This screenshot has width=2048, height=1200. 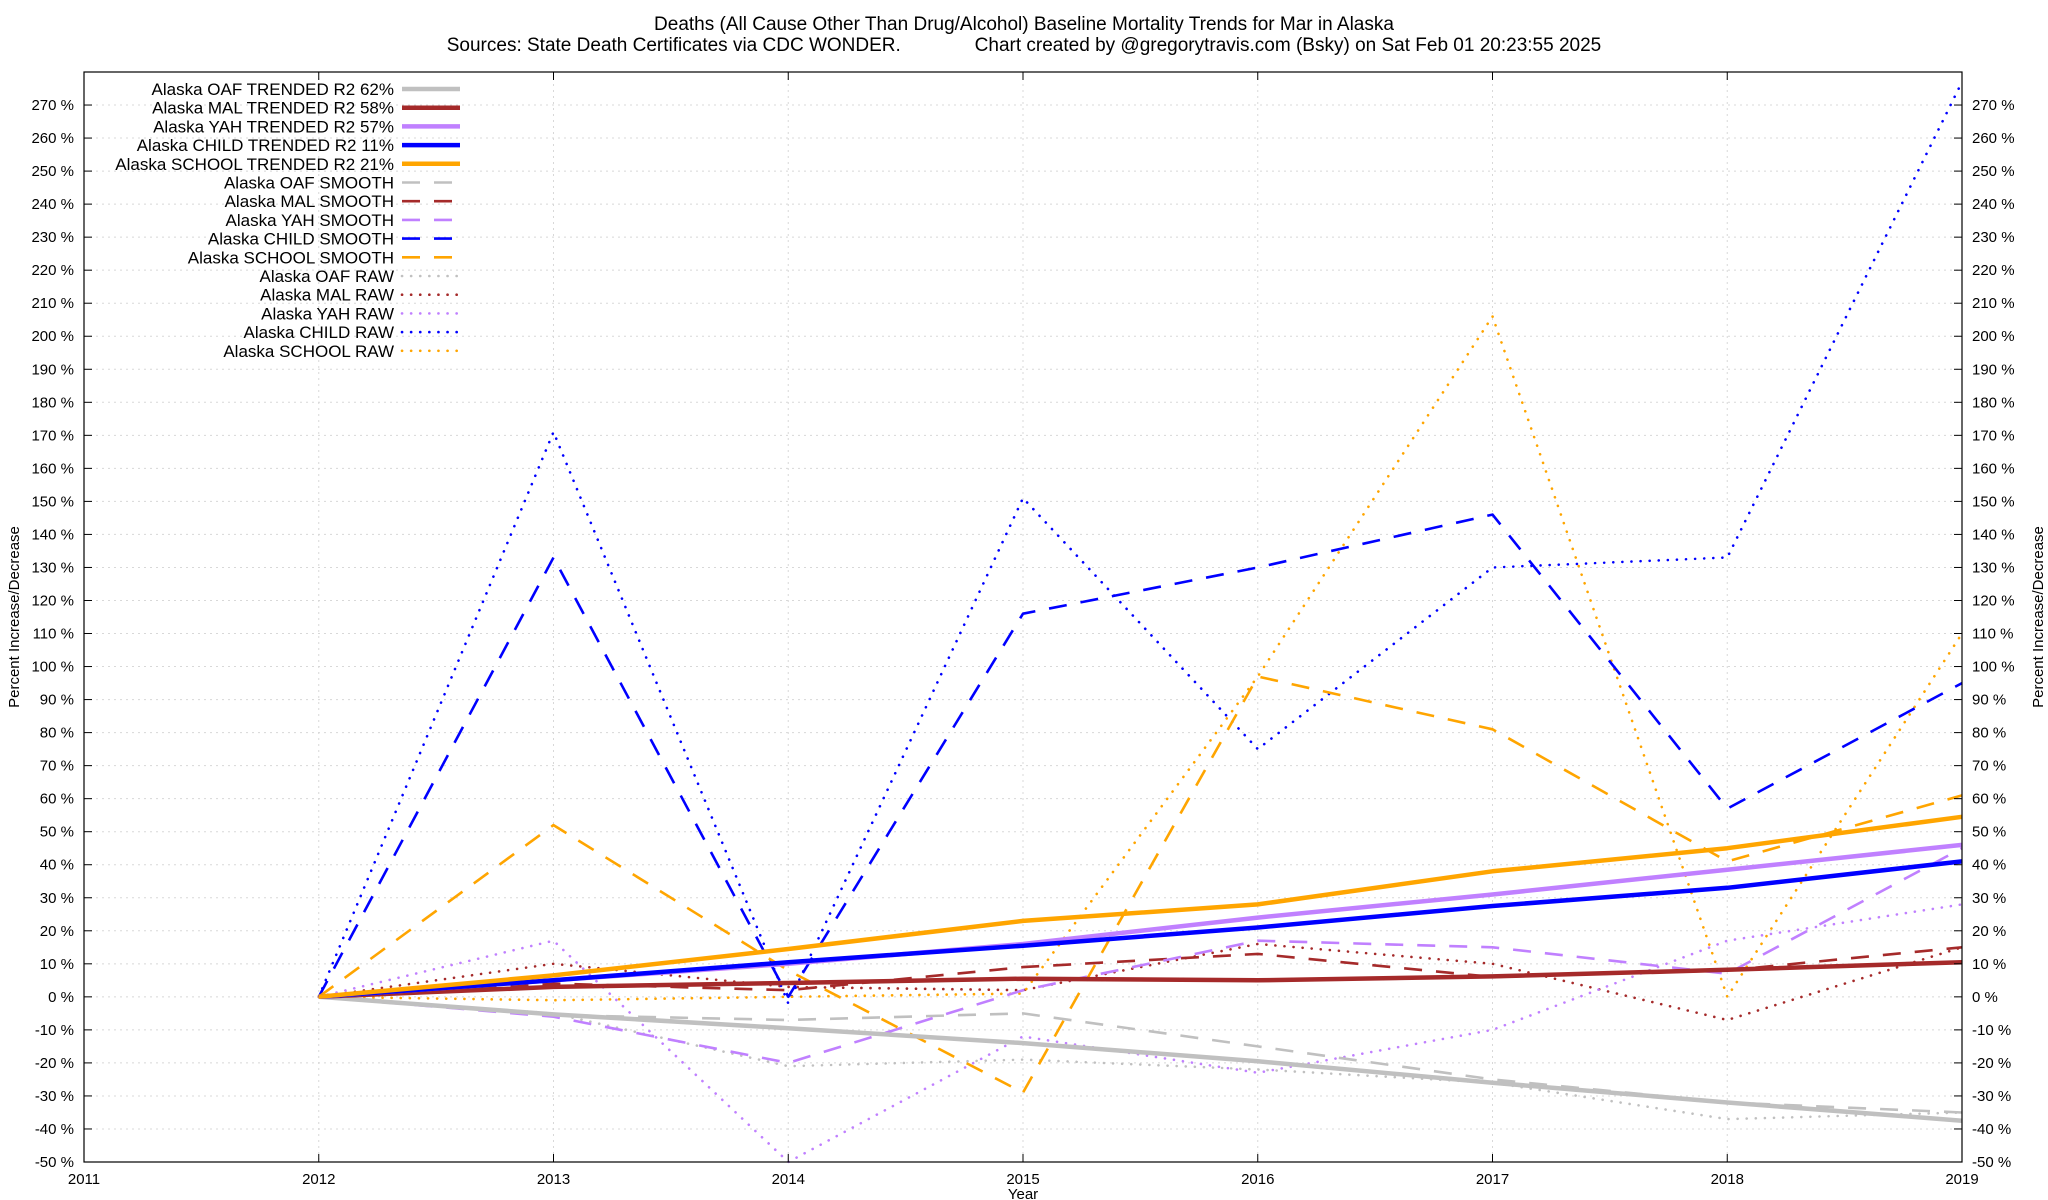 I want to click on y-tick-label: 110 %, so click(x=53, y=634).